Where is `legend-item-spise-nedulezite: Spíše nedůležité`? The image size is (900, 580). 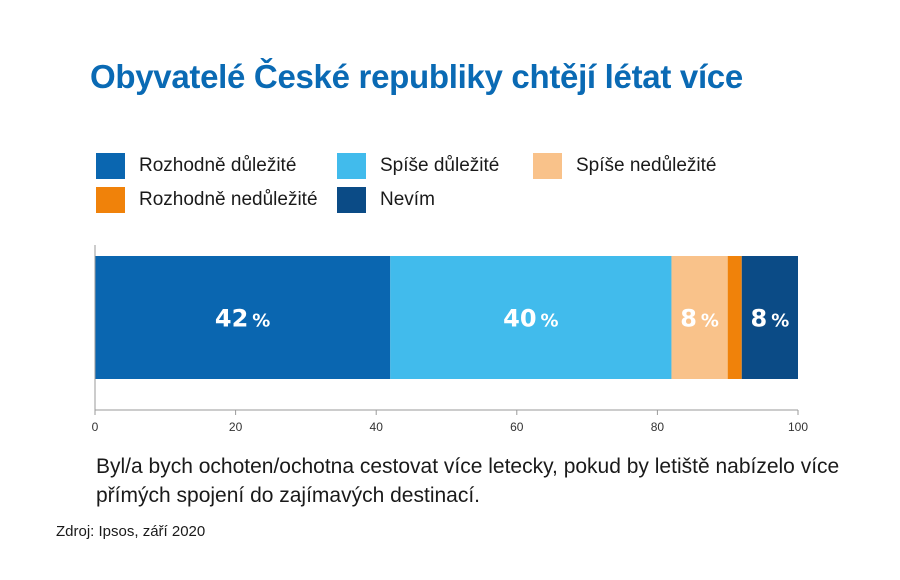
legend-item-spise-nedulezite: Spíše nedůležité is located at coordinates (625, 166).